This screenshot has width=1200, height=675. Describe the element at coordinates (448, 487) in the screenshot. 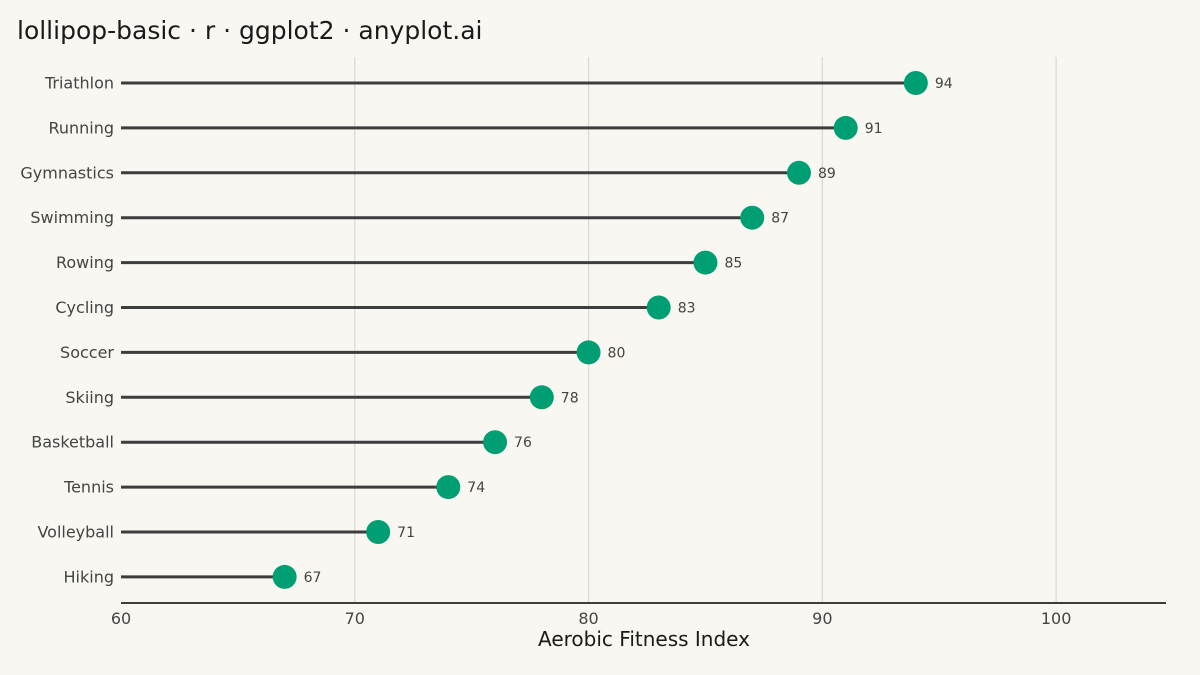

I see `point-tennis` at that location.